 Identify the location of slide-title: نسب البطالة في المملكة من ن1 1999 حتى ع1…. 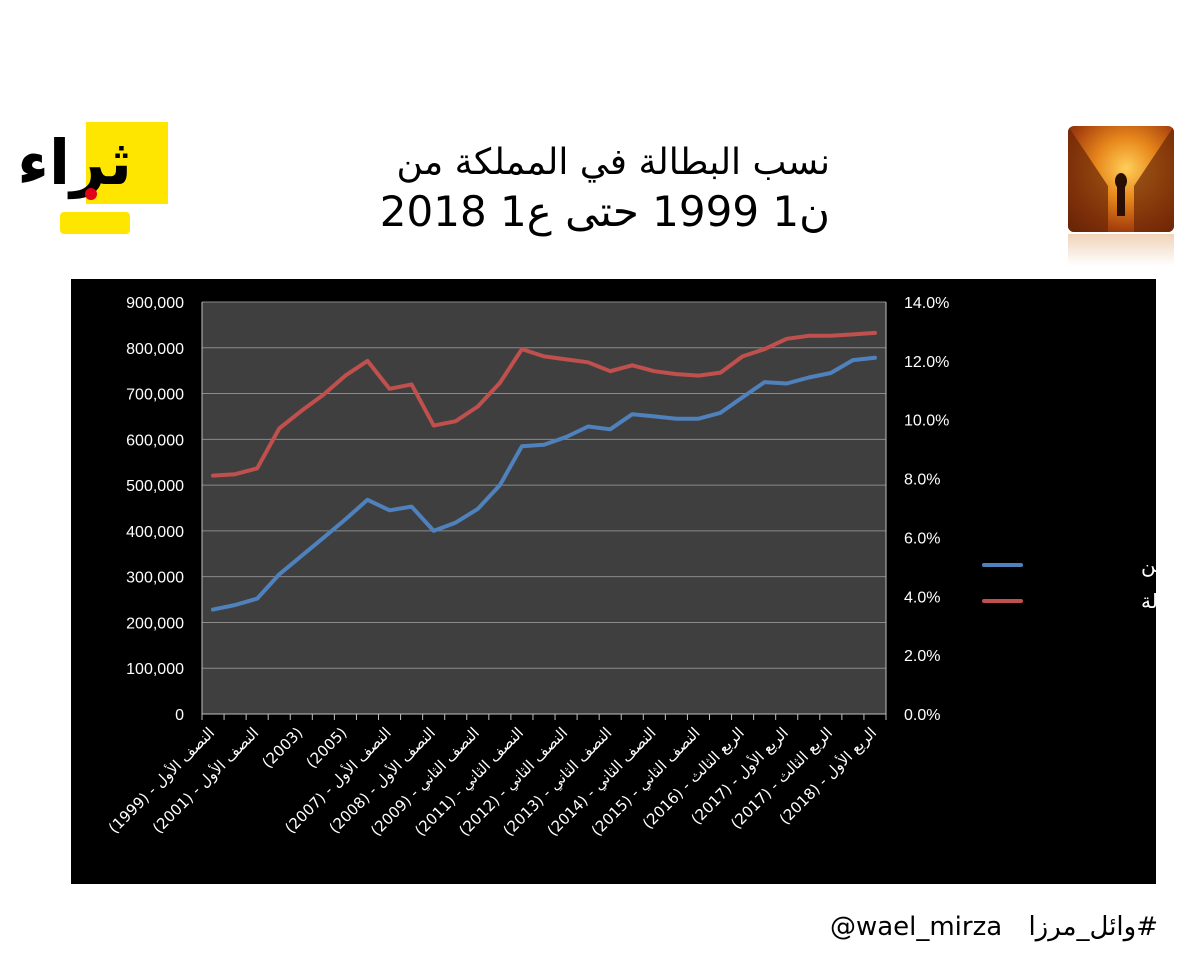
(565, 189).